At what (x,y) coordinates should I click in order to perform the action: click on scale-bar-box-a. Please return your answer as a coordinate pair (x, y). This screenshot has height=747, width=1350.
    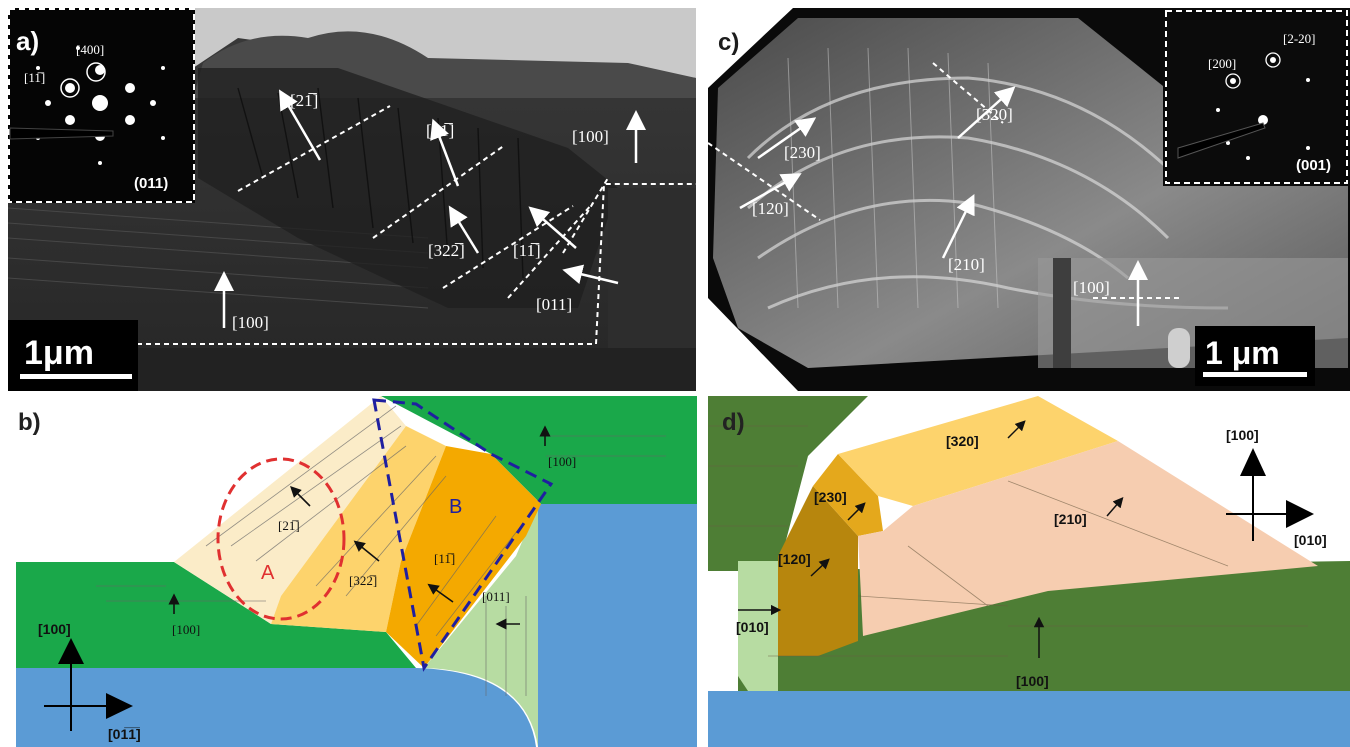
    Looking at the image, I should click on (73, 355).